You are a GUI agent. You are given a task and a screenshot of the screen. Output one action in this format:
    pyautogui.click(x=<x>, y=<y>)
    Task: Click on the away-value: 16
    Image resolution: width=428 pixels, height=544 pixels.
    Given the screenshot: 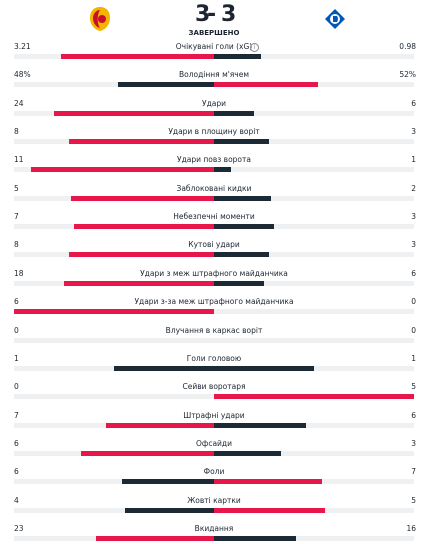 What is the action you would take?
    pyautogui.click(x=411, y=528)
    